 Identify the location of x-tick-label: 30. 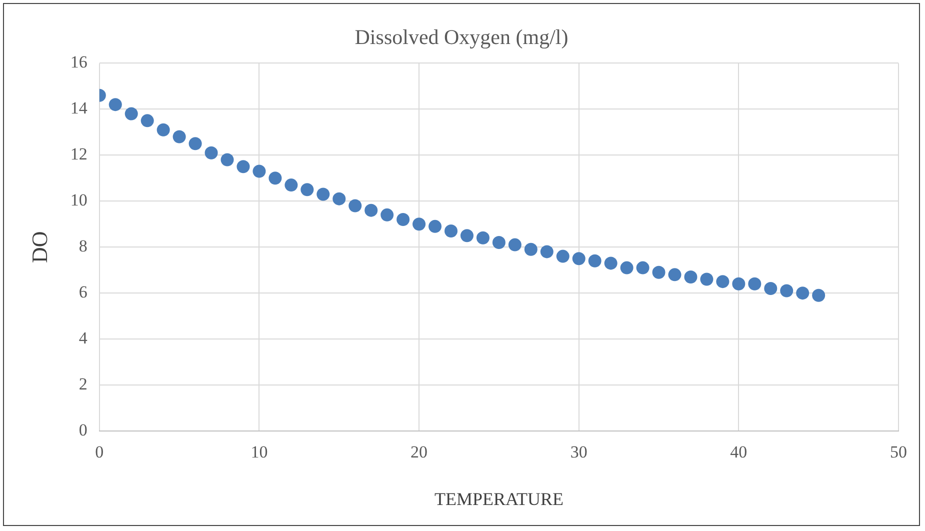
(579, 452).